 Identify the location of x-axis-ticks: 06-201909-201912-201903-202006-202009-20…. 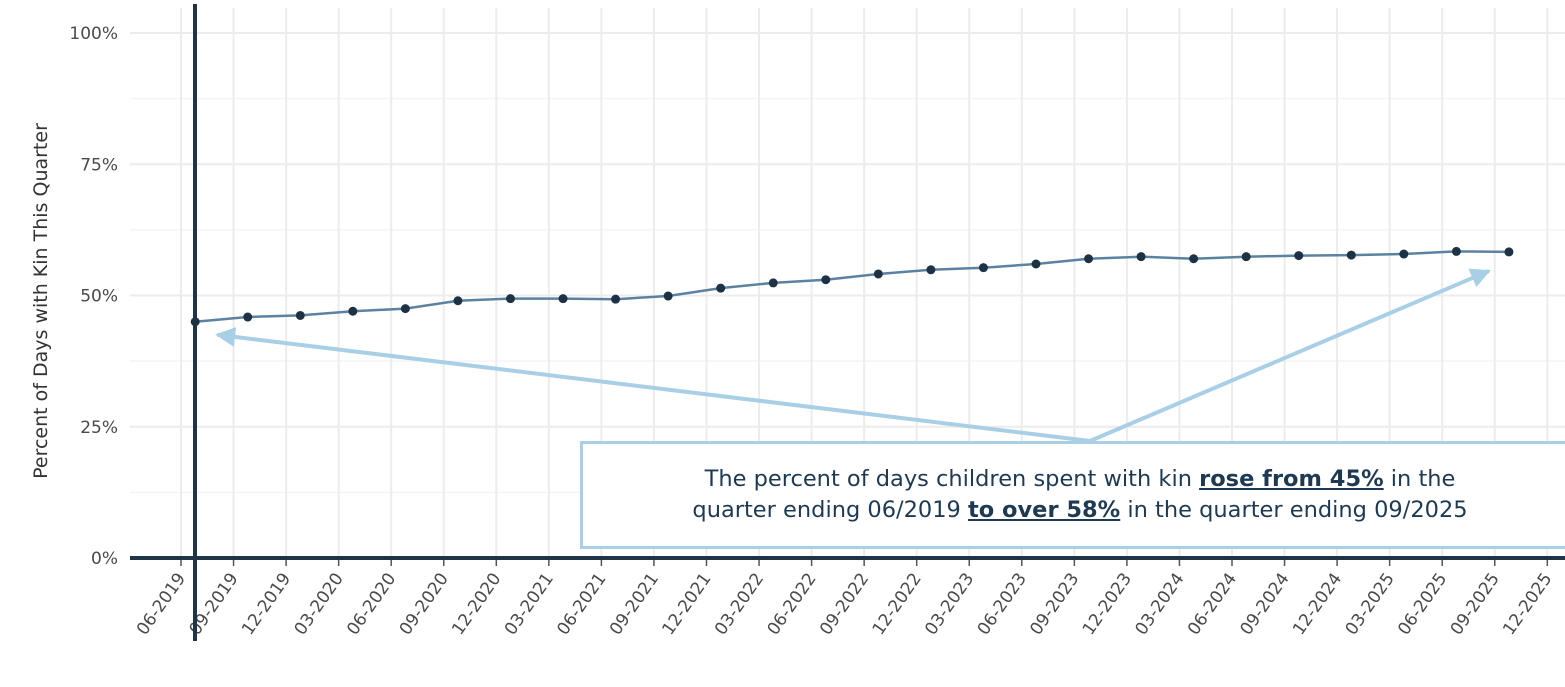
(844, 598).